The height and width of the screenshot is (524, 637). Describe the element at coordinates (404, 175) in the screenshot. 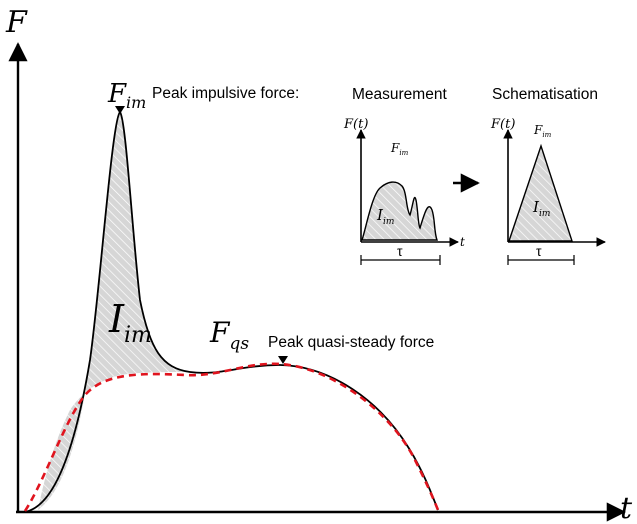

I see `inset-measurement: Measurement F(t) t Fim Iim τ` at that location.